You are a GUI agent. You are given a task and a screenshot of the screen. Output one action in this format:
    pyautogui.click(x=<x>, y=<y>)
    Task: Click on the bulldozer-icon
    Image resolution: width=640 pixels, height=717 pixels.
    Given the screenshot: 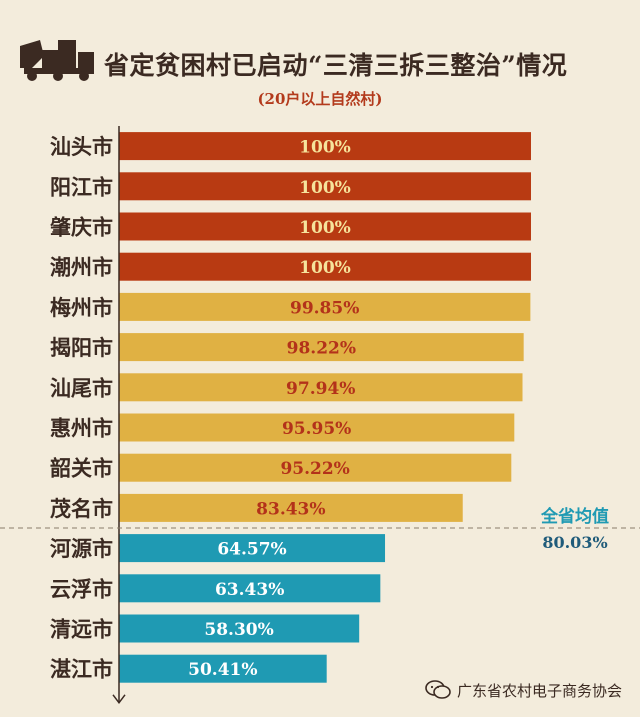 What is the action you would take?
    pyautogui.click(x=57, y=60)
    